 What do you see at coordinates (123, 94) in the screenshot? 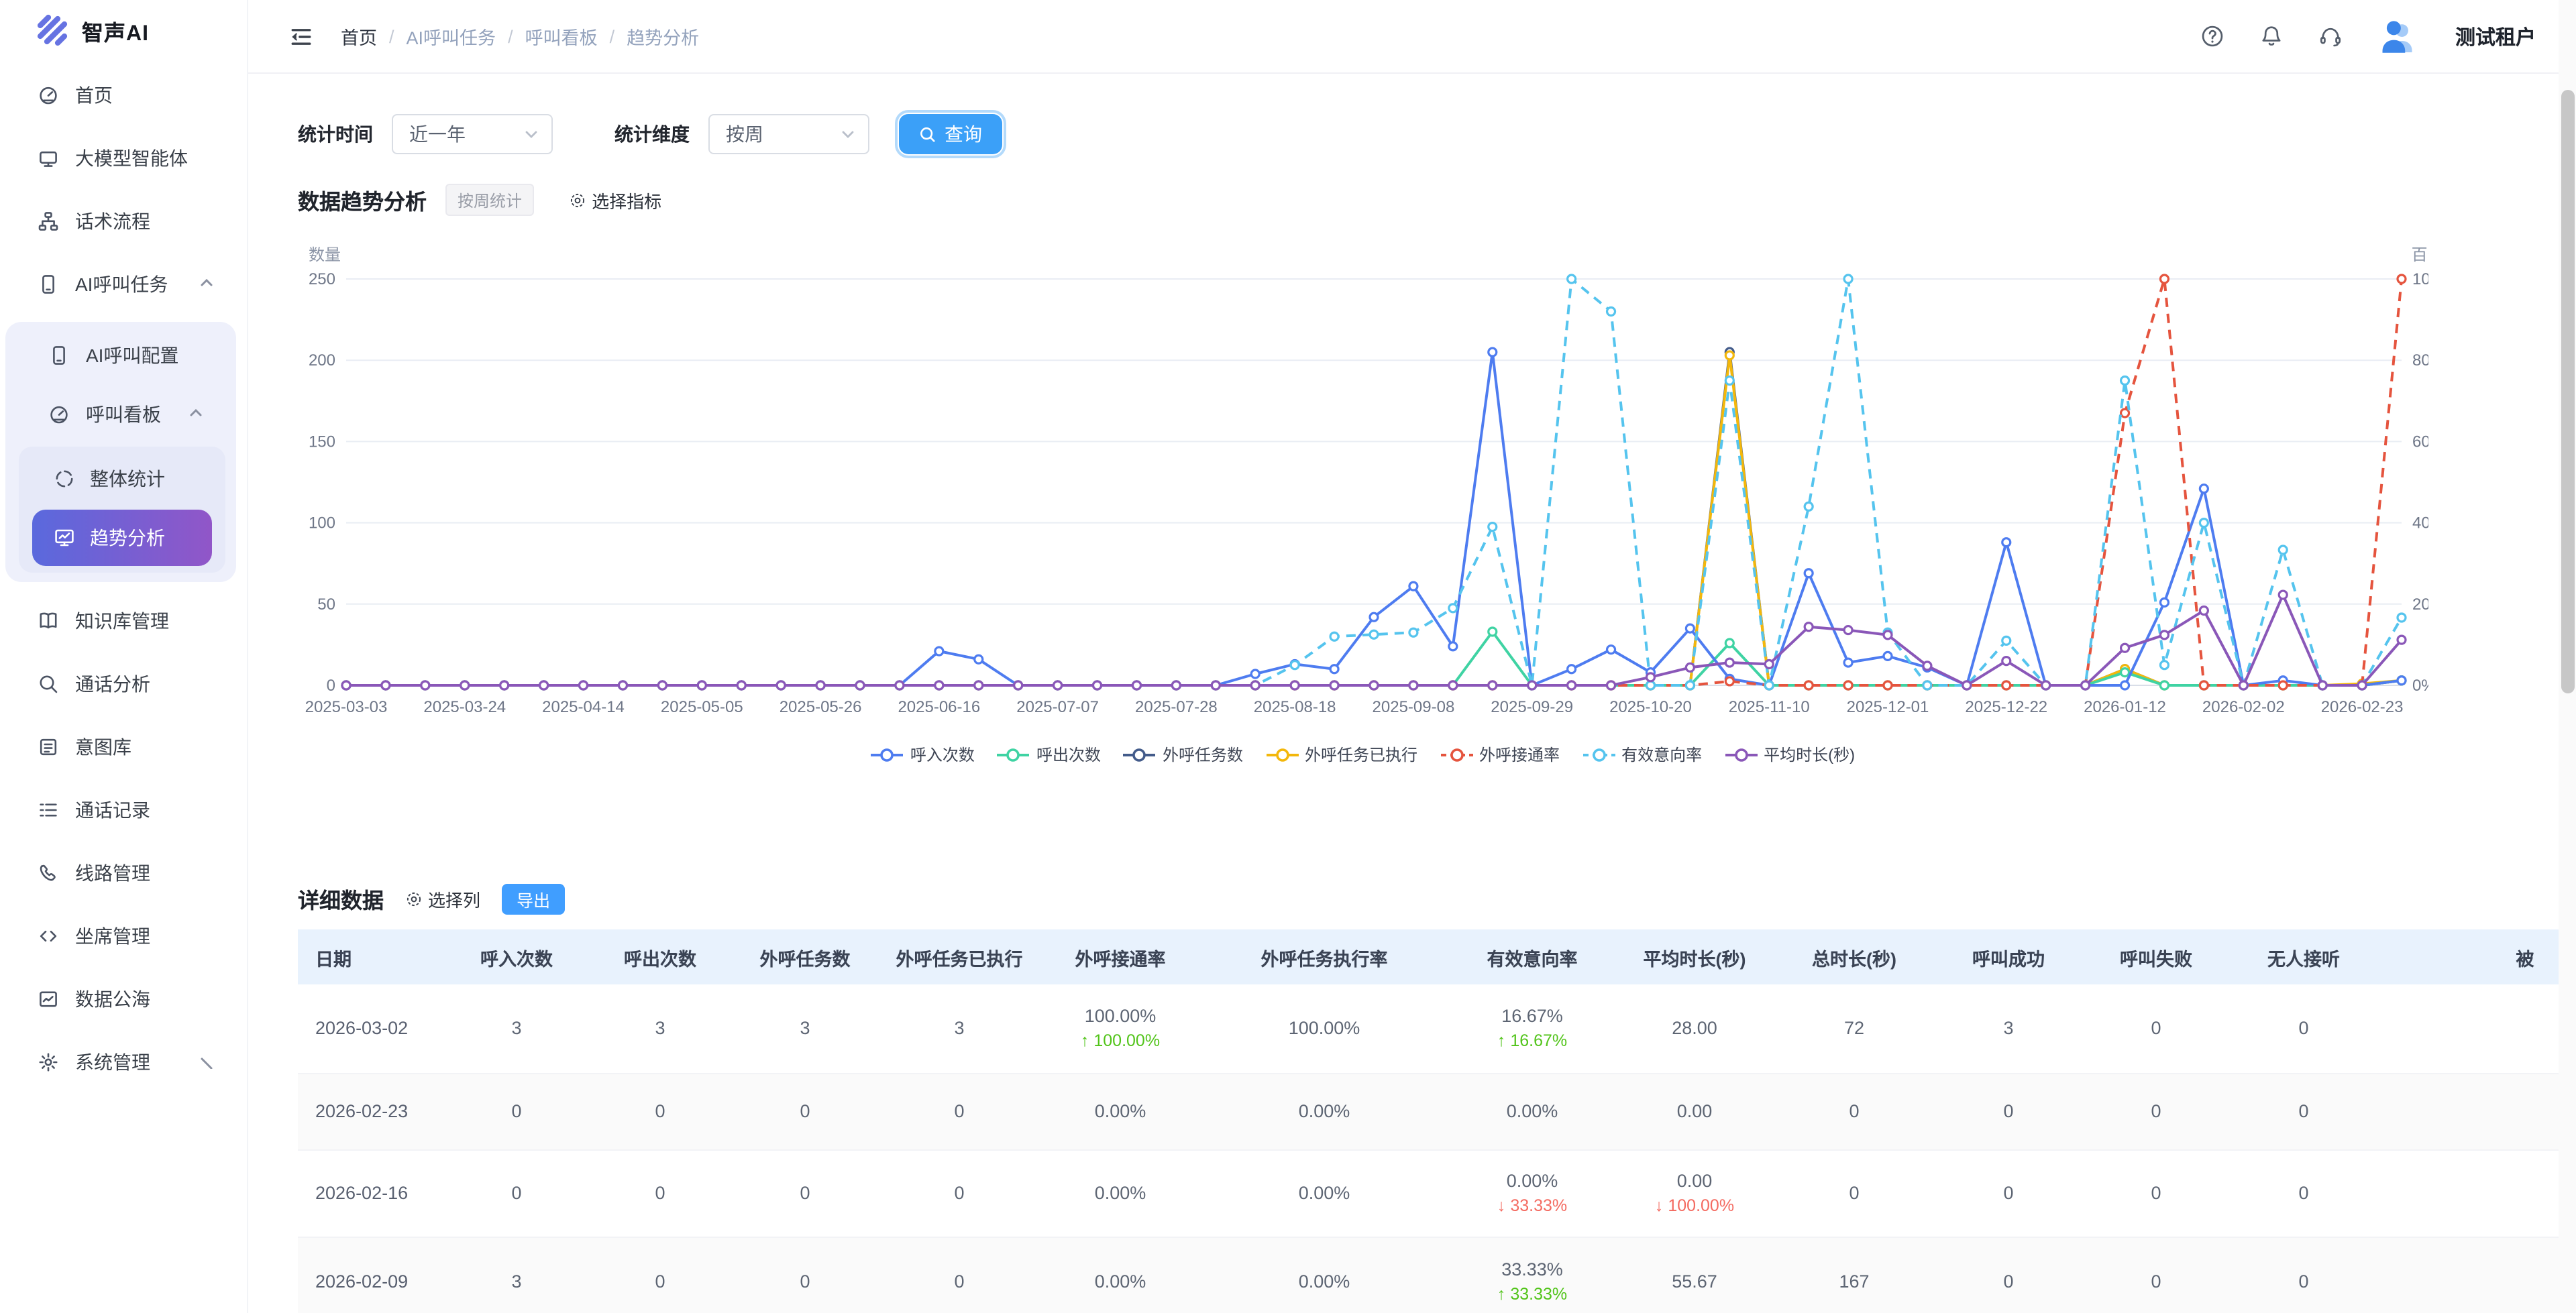
I see `sidebar-item-dashboard: 首页` at bounding box center [123, 94].